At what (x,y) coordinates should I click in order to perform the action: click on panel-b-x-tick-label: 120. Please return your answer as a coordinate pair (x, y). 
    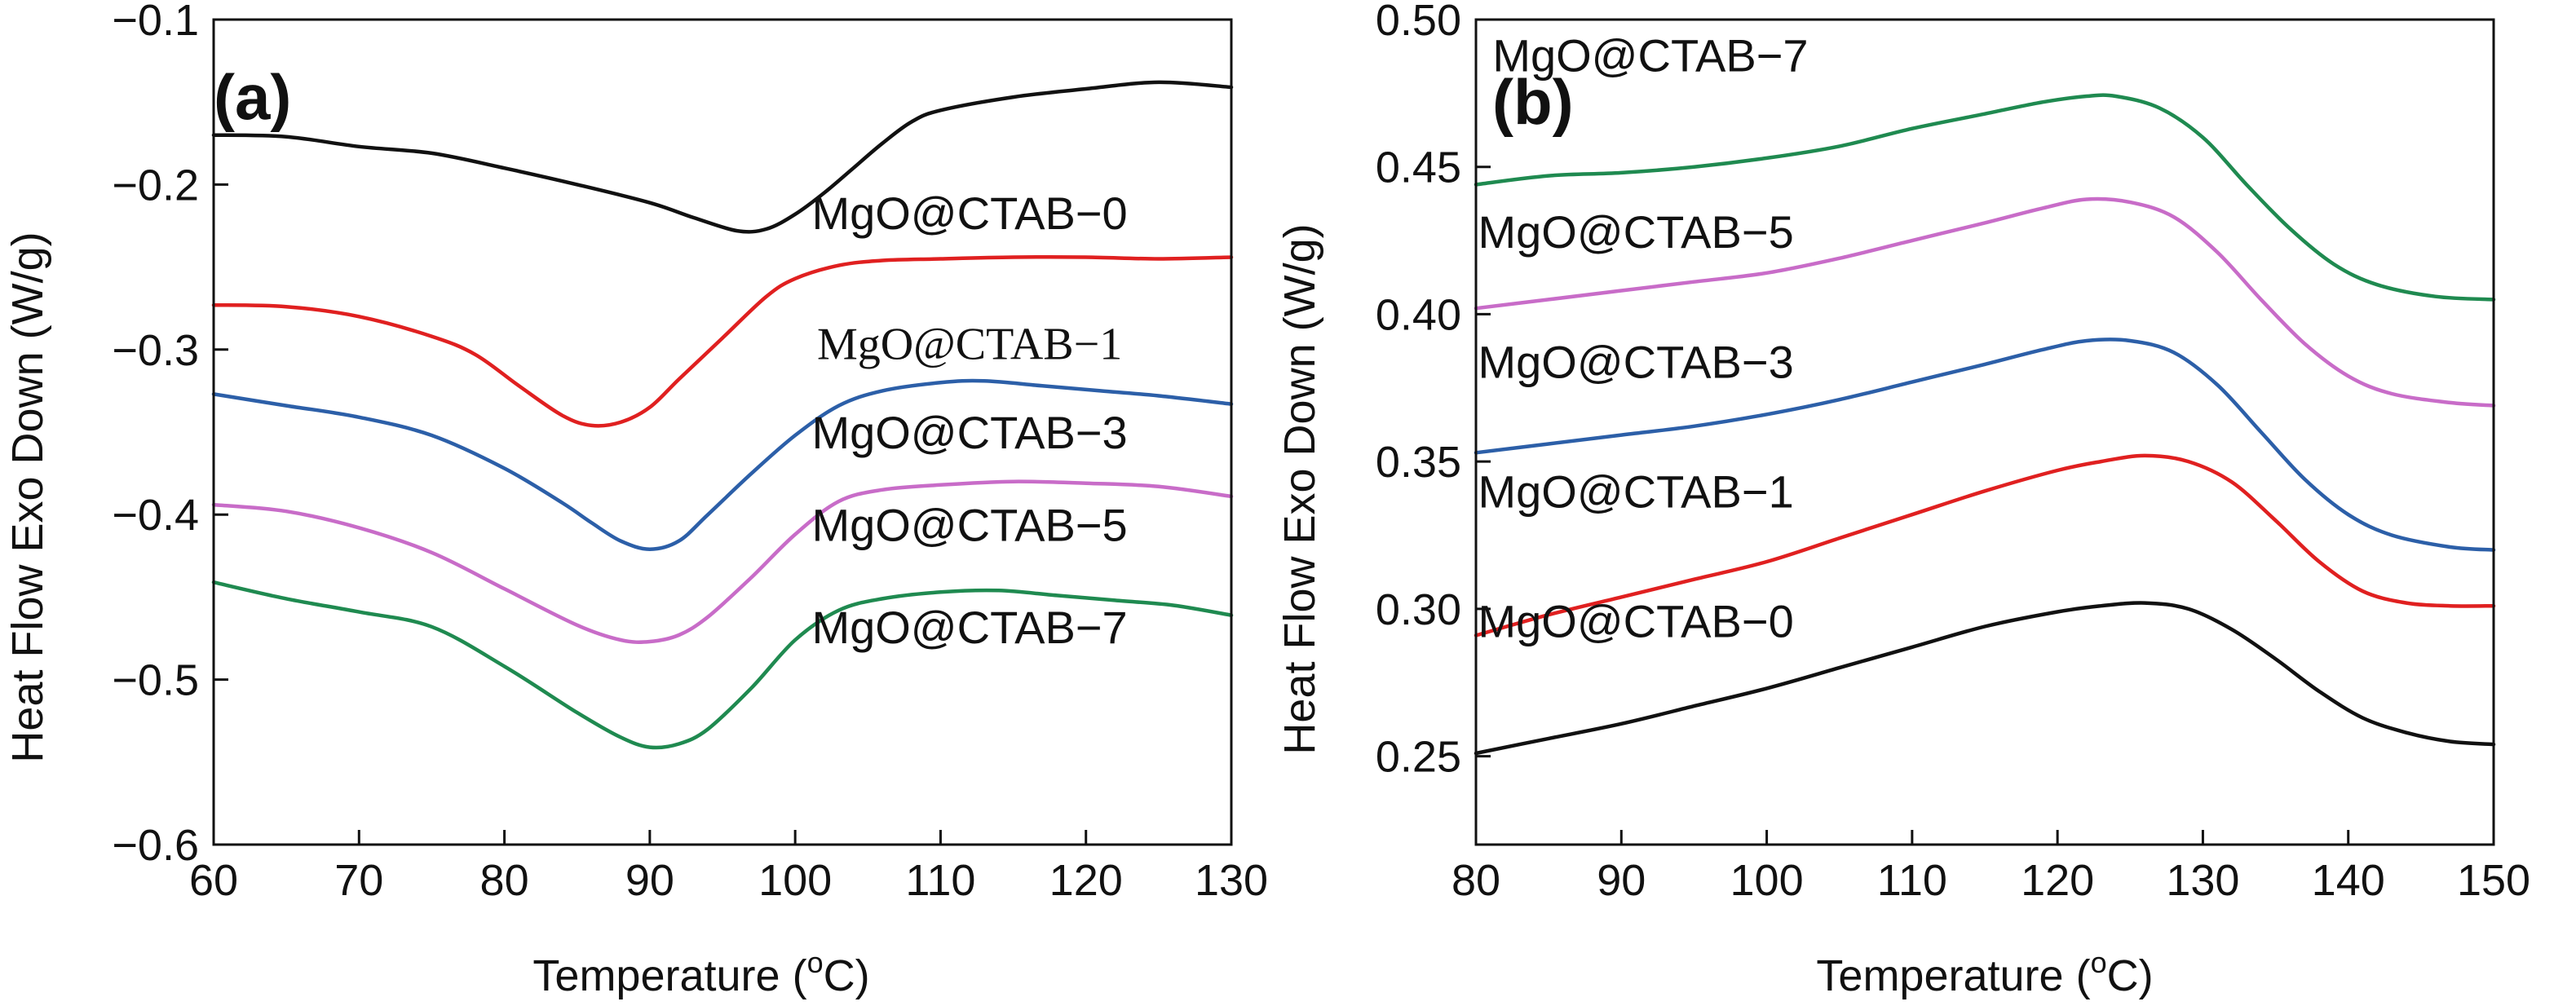
    Looking at the image, I should click on (2057, 881).